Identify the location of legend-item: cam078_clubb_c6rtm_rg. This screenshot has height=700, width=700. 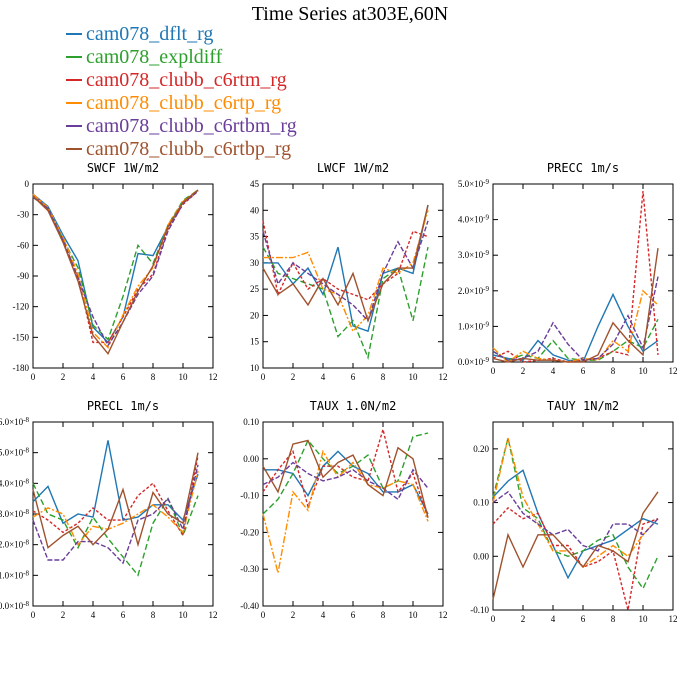
(181, 80).